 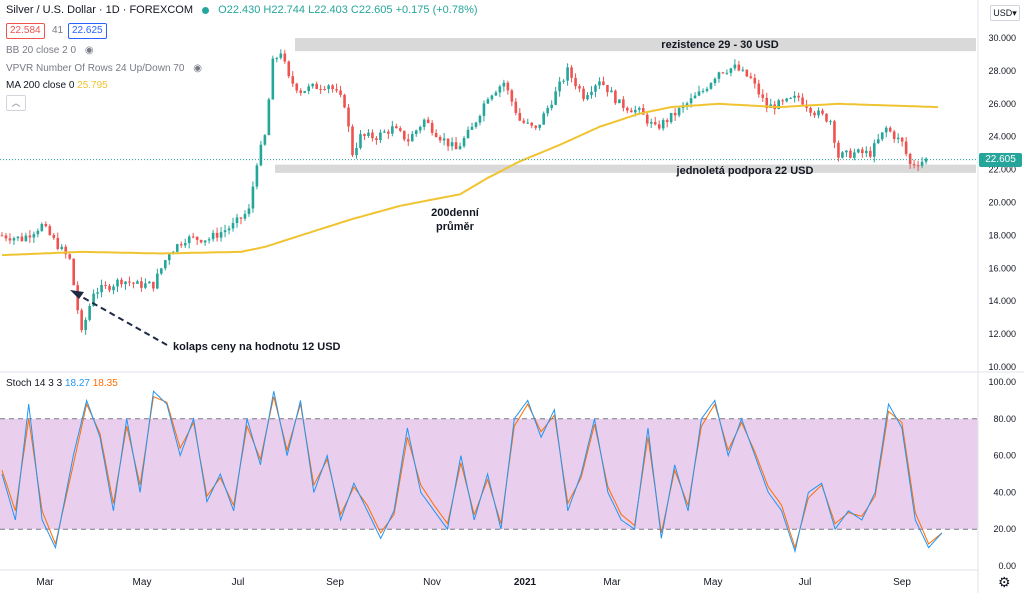 What do you see at coordinates (16, 103) in the screenshot?
I see `collapse-legend-button: ︿` at bounding box center [16, 103].